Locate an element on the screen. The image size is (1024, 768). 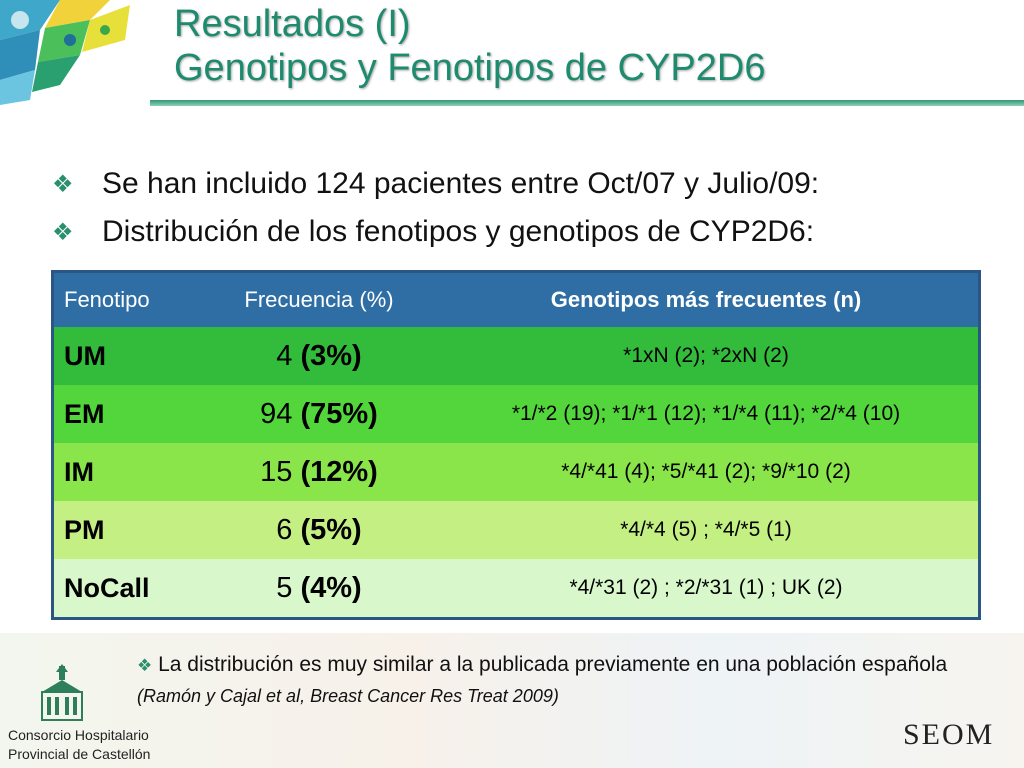
cell-pct: (12%) is located at coordinates (339, 471).